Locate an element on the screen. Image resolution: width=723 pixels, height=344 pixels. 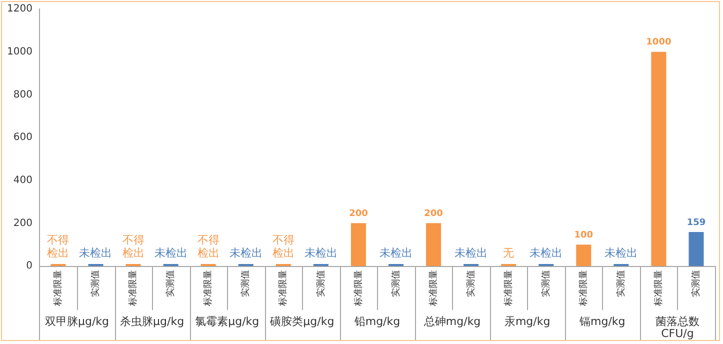
data-label: 159 is located at coordinates (696, 223).